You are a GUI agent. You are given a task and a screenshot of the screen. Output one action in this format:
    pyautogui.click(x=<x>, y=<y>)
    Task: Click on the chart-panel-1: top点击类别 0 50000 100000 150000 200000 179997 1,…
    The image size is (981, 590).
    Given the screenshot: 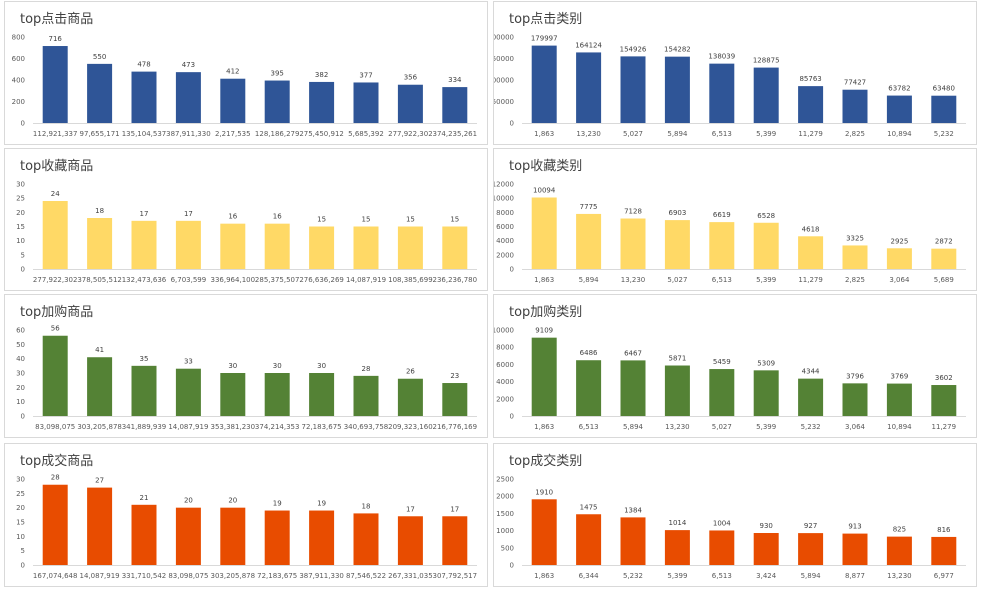 What is the action you would take?
    pyautogui.click(x=735, y=73)
    